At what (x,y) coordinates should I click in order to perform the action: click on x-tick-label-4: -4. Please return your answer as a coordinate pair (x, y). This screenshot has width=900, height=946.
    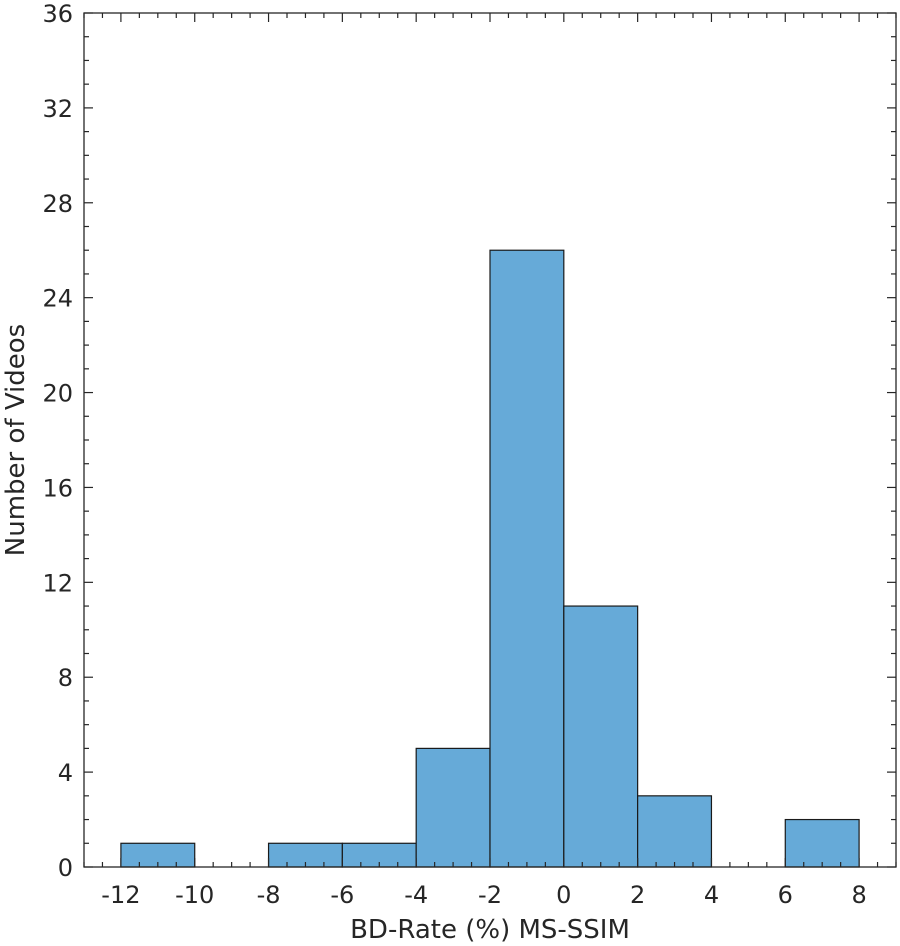
    Looking at the image, I should click on (416, 895).